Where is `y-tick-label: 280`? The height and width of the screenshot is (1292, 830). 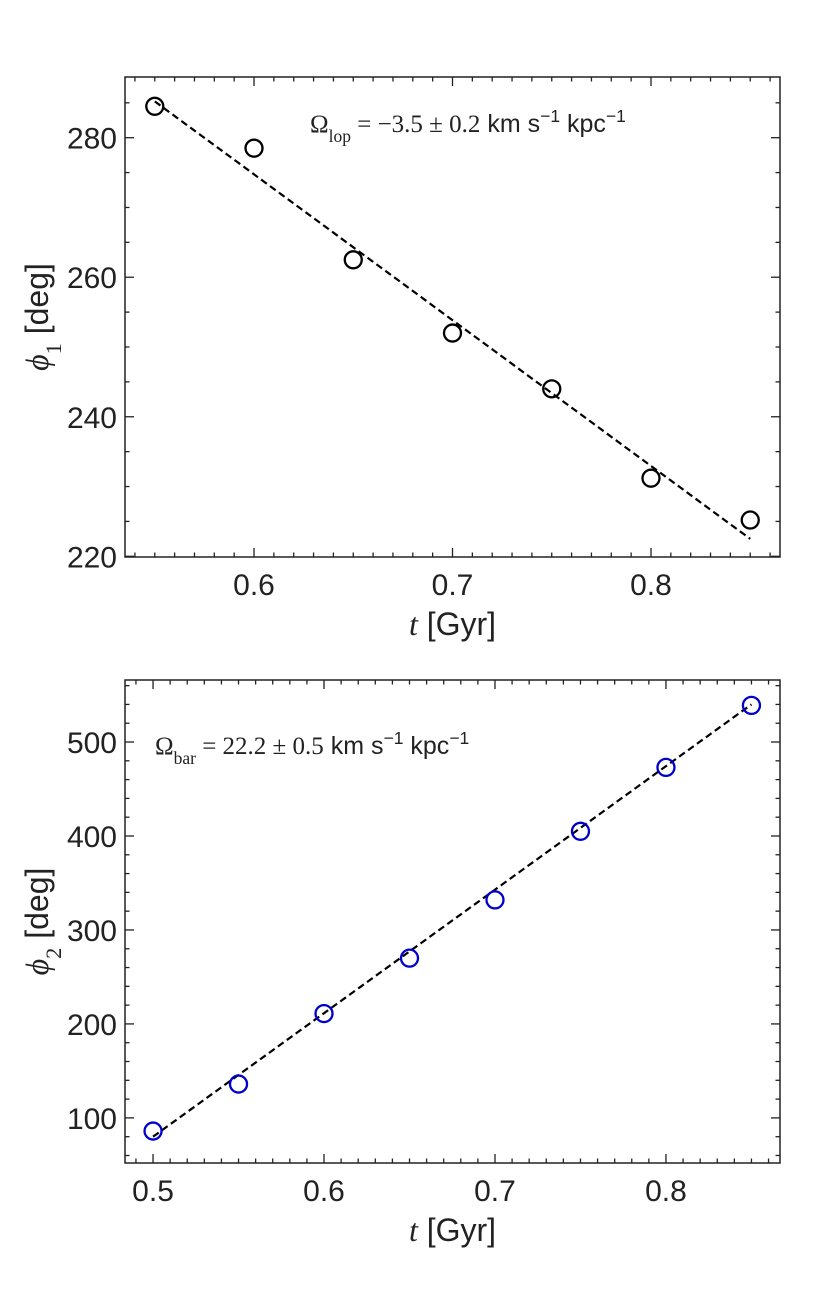
y-tick-label: 280 is located at coordinates (92, 139).